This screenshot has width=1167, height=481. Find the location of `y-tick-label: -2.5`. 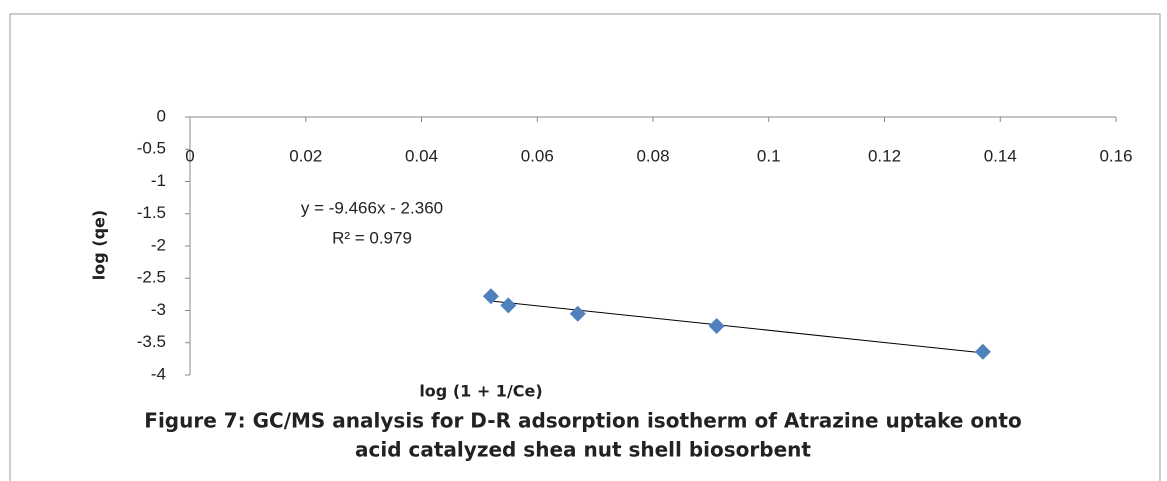

y-tick-label: -2.5 is located at coordinates (151, 277).